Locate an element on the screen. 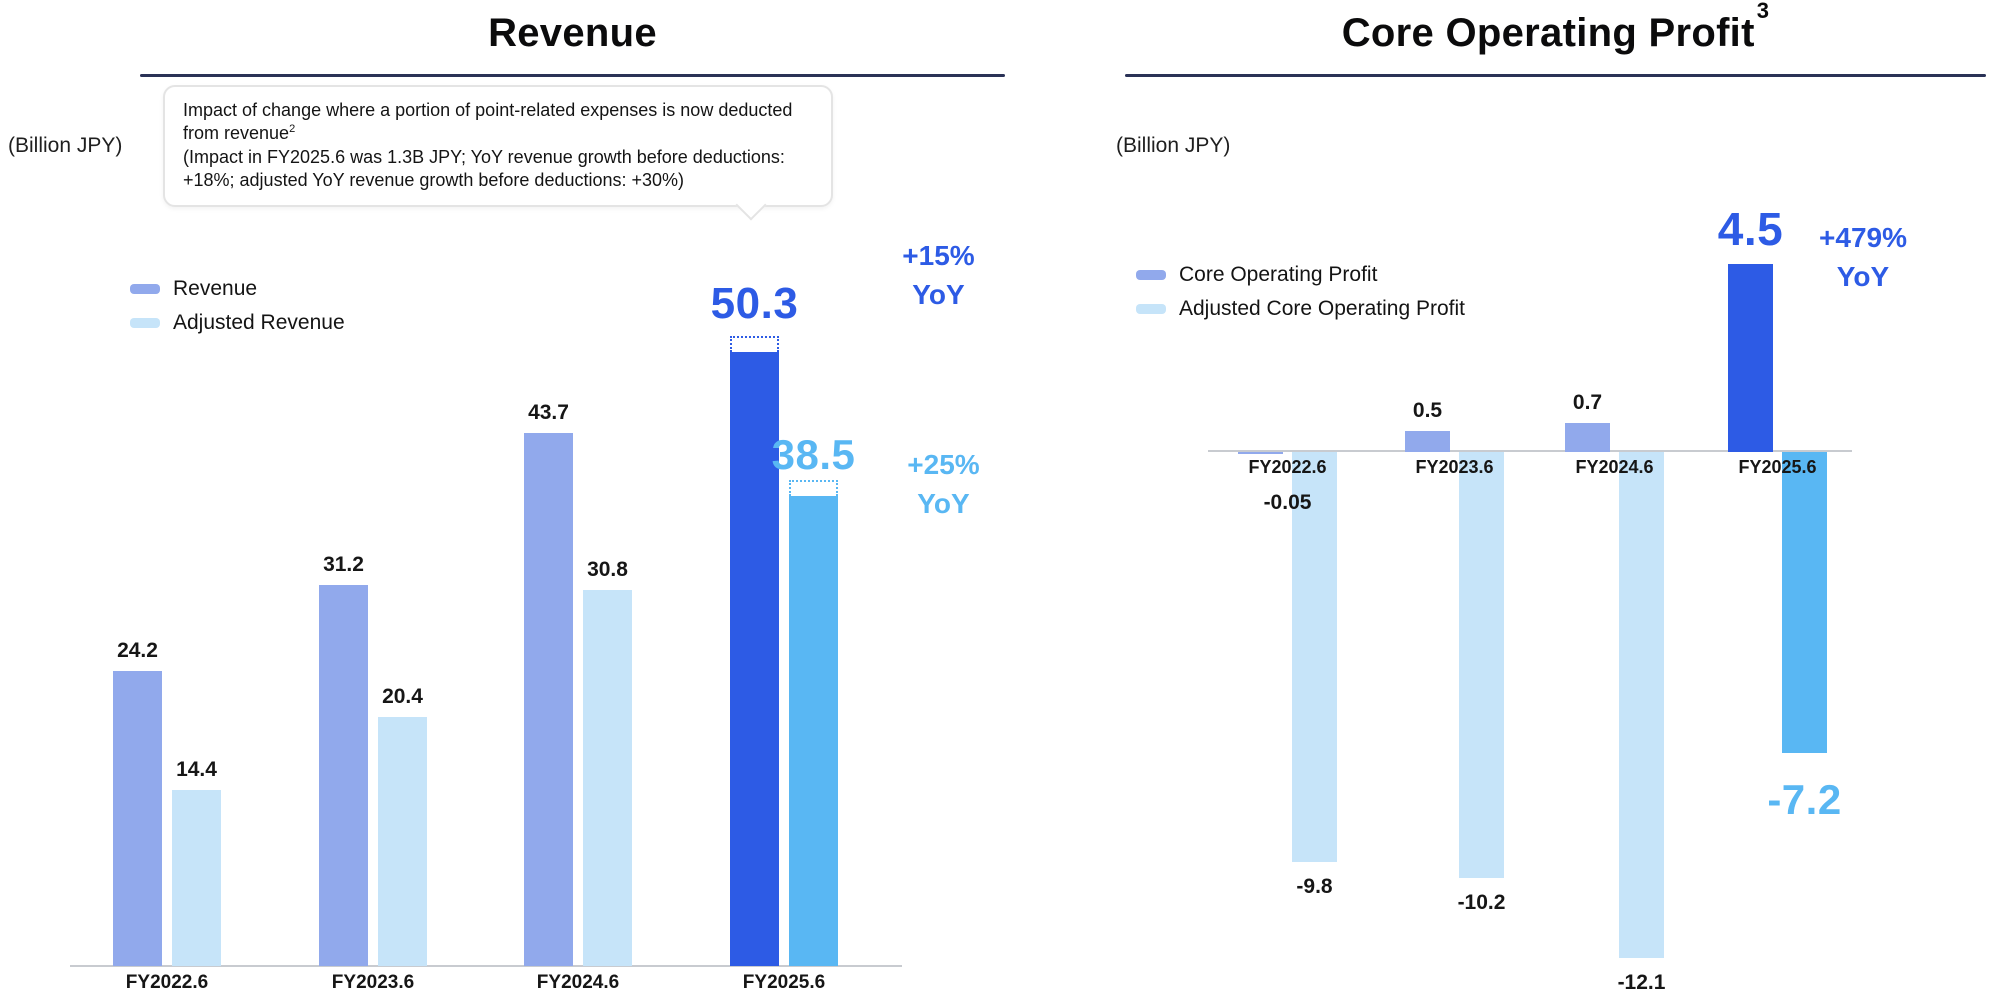  core-profit-bar-adjusted-core-operating-profit-fy2023.6 is located at coordinates (1481, 665).